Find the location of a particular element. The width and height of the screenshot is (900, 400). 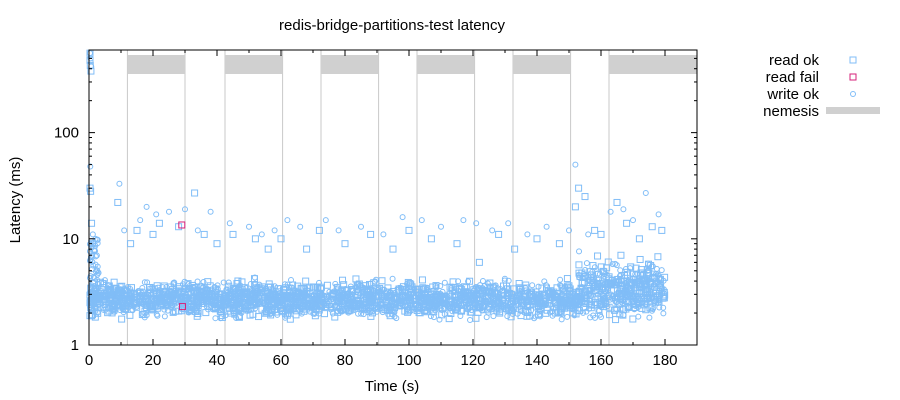

legend-marker-write-ok is located at coordinates (853, 94).